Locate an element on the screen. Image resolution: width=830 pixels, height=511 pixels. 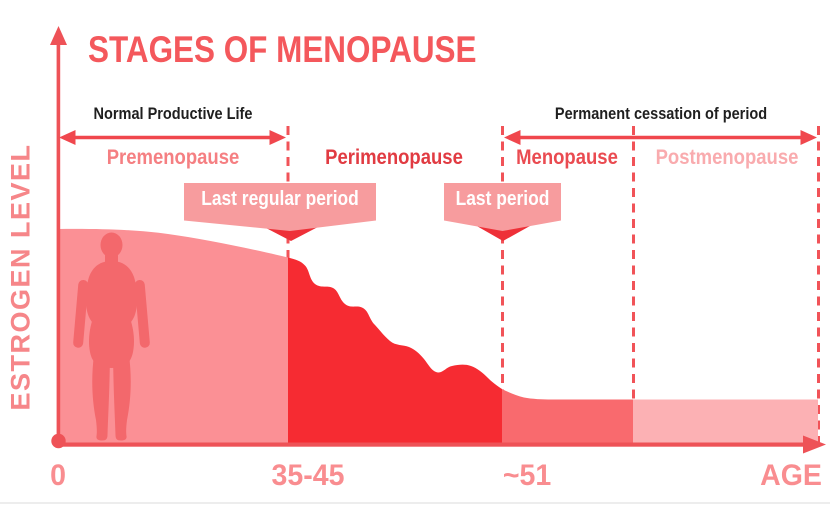
menopause-area is located at coordinates (567, 416).